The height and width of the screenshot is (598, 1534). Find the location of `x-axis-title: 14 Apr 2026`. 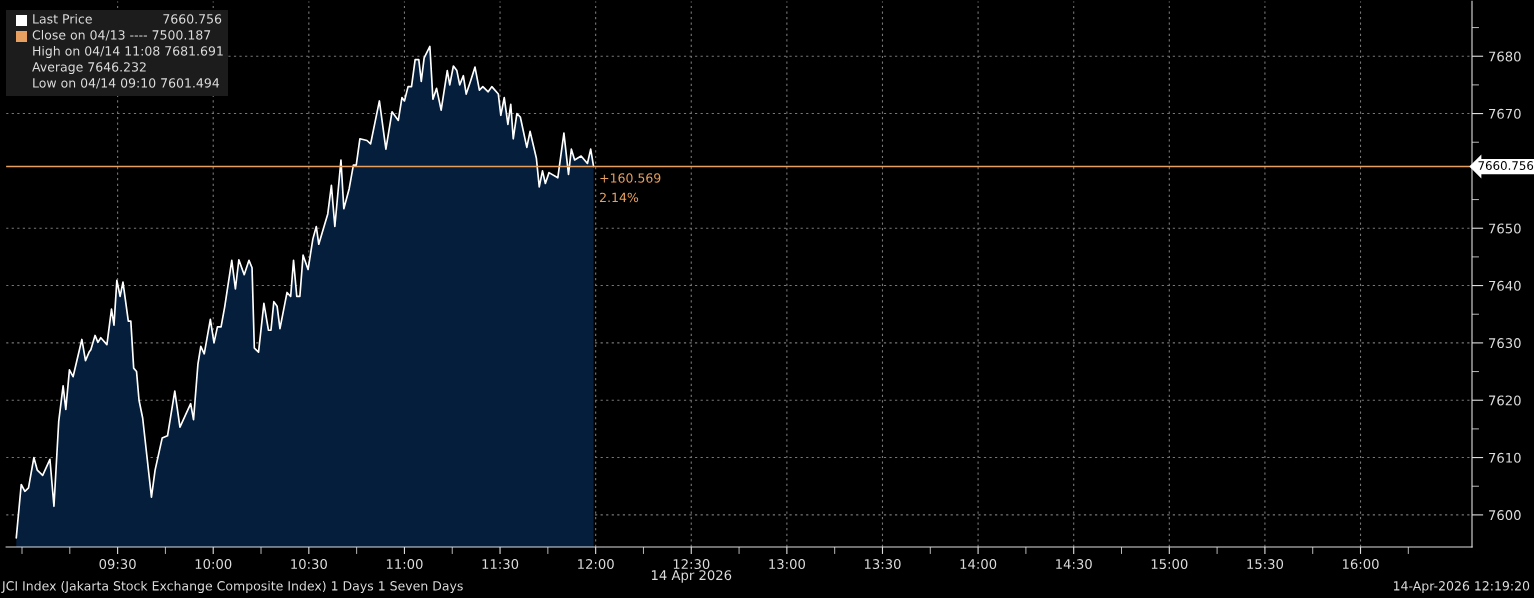

x-axis-title: 14 Apr 2026 is located at coordinates (691, 576).